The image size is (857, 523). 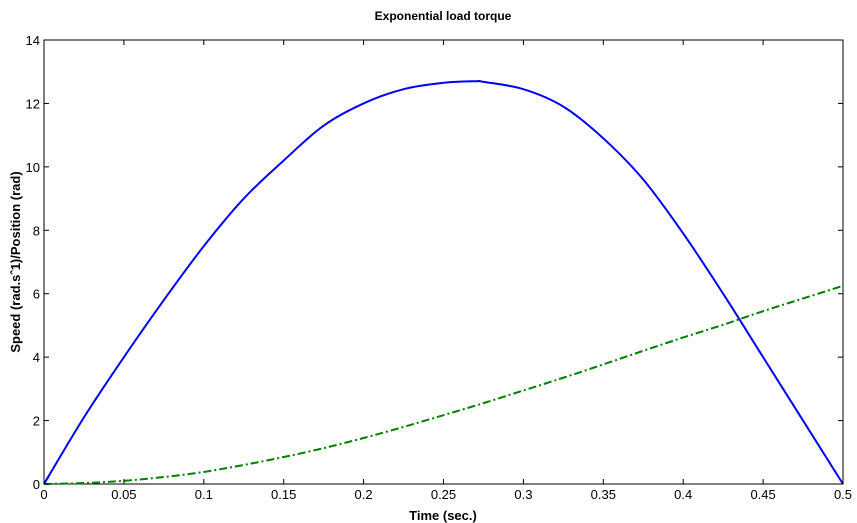 I want to click on x-axis-label: Time (sec.), so click(x=443, y=515).